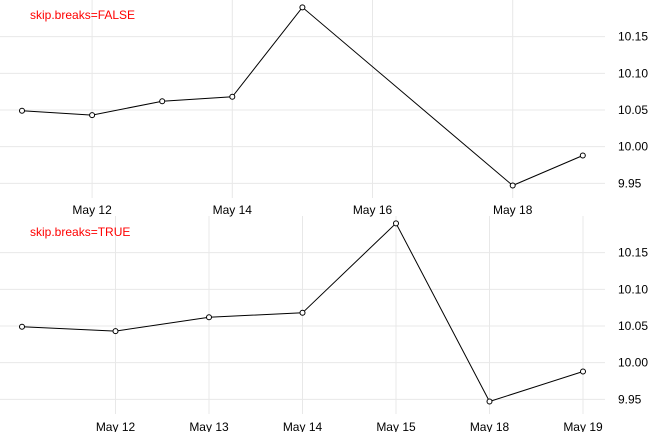 This screenshot has height=432, width=648. I want to click on x-tick-label: May 13, so click(209, 426).